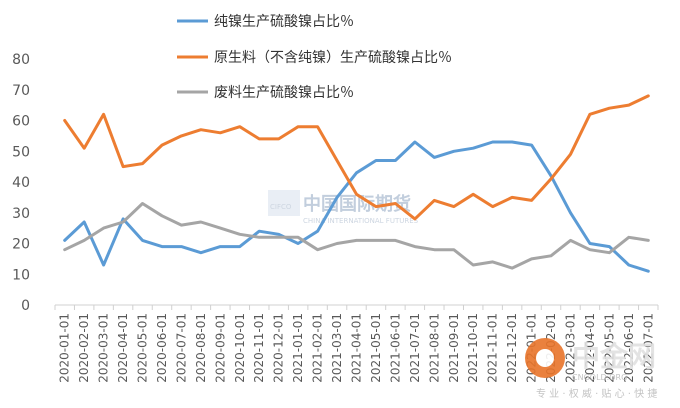 Image resolution: width=680 pixels, height=408 pixels. I want to click on x-tick-label: 2021-01-01, so click(298, 348).